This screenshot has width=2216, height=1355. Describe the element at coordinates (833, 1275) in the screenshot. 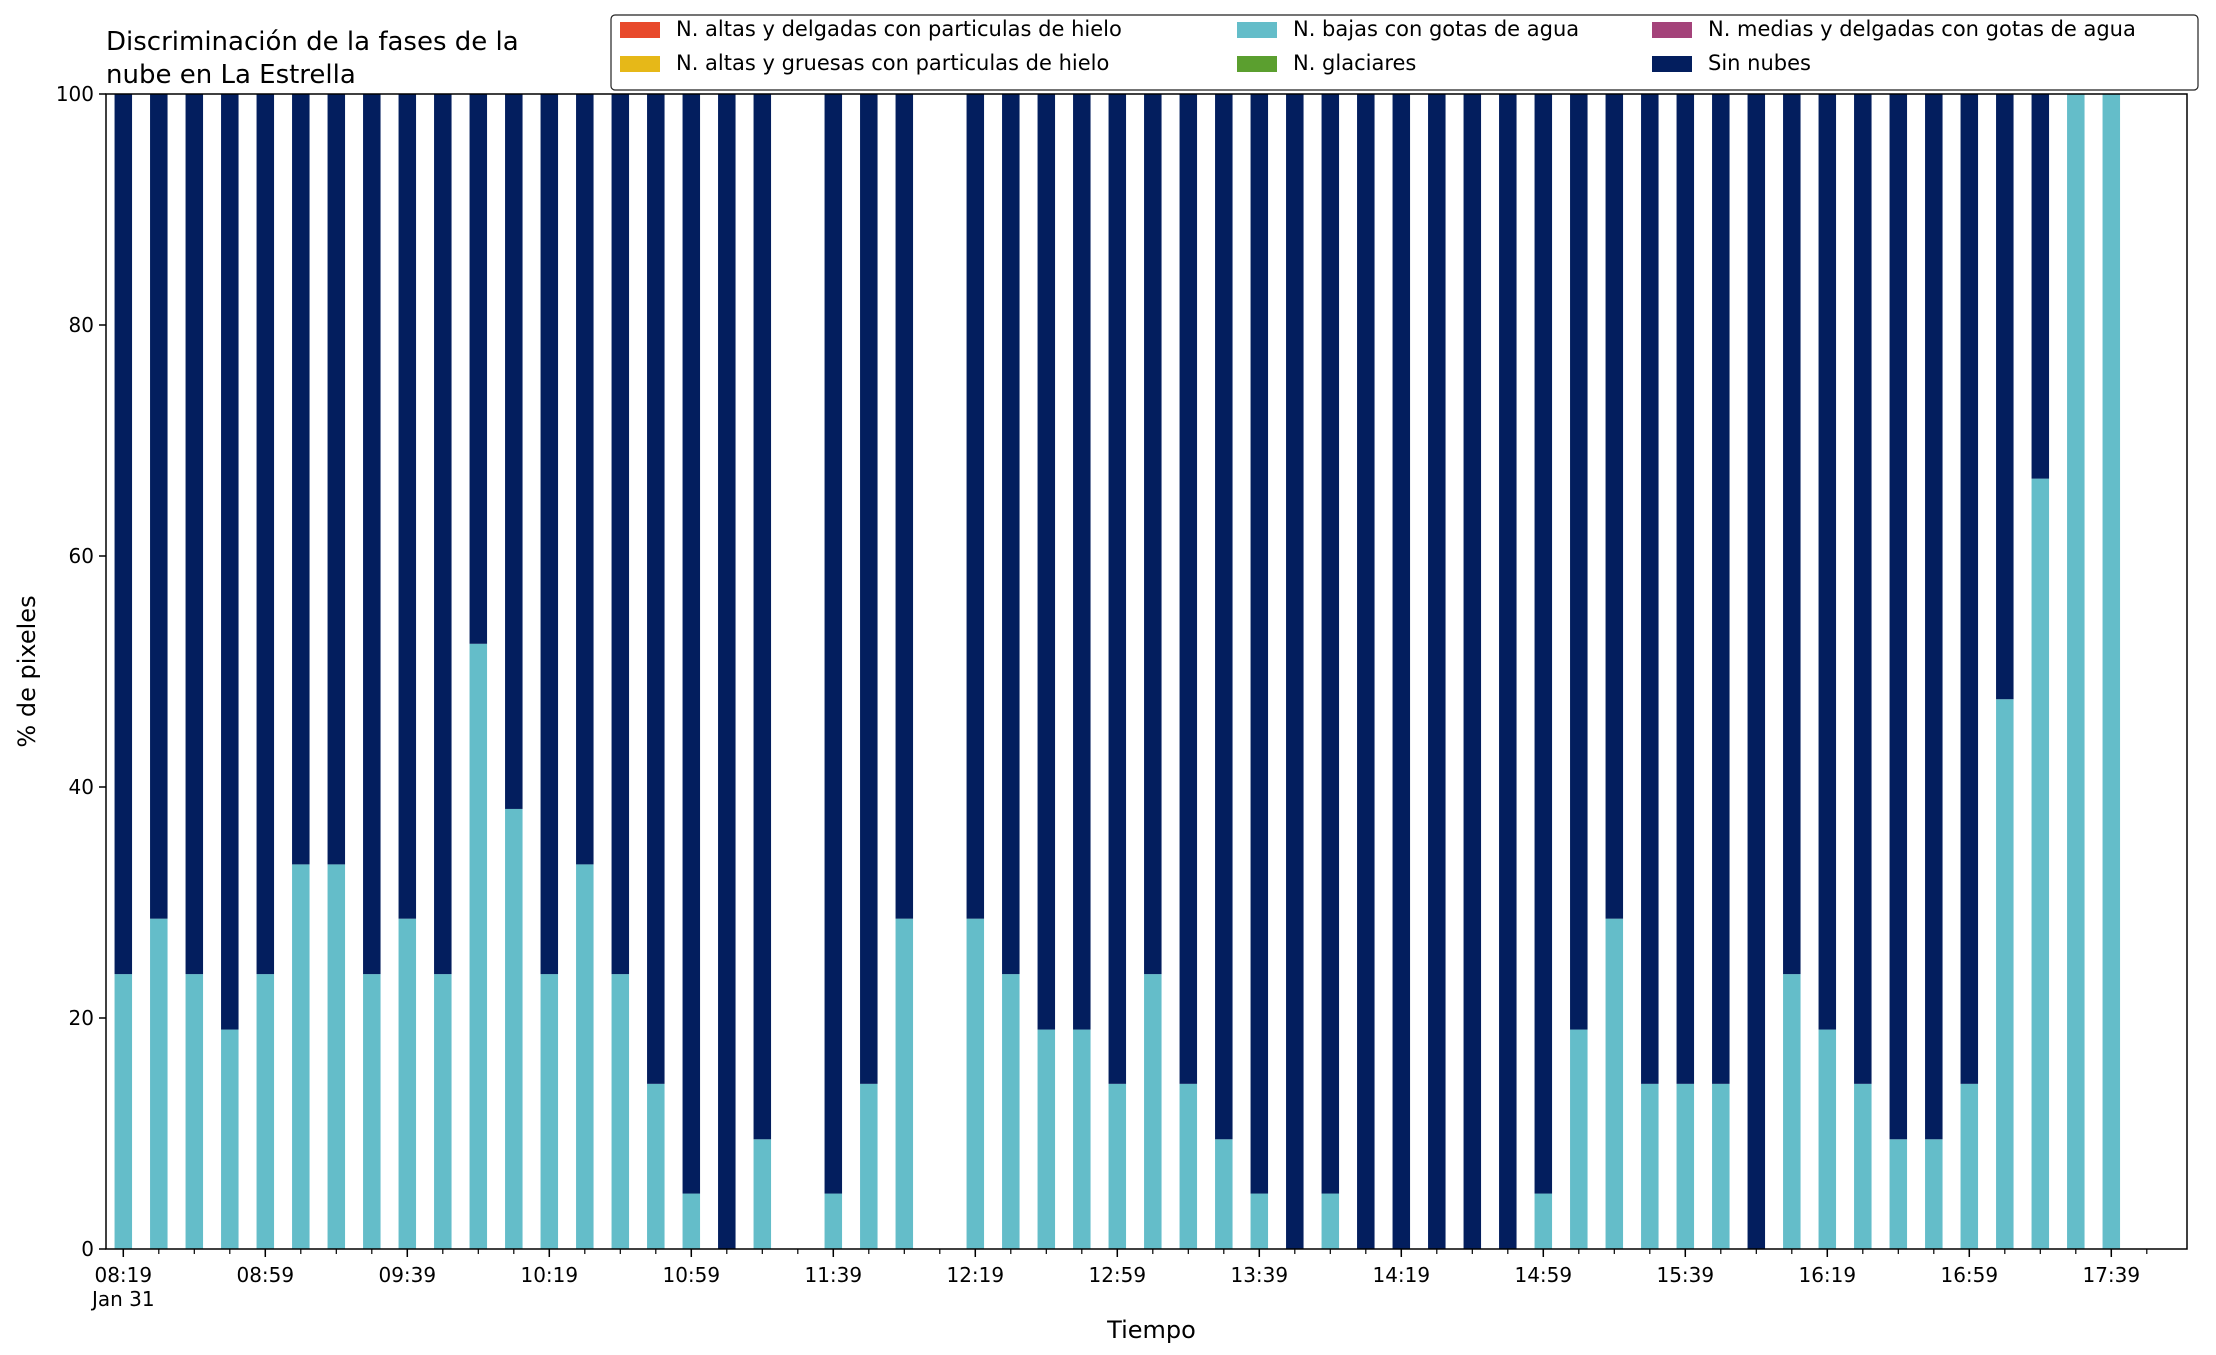

I see `x-tick-label-20: 11:39` at that location.